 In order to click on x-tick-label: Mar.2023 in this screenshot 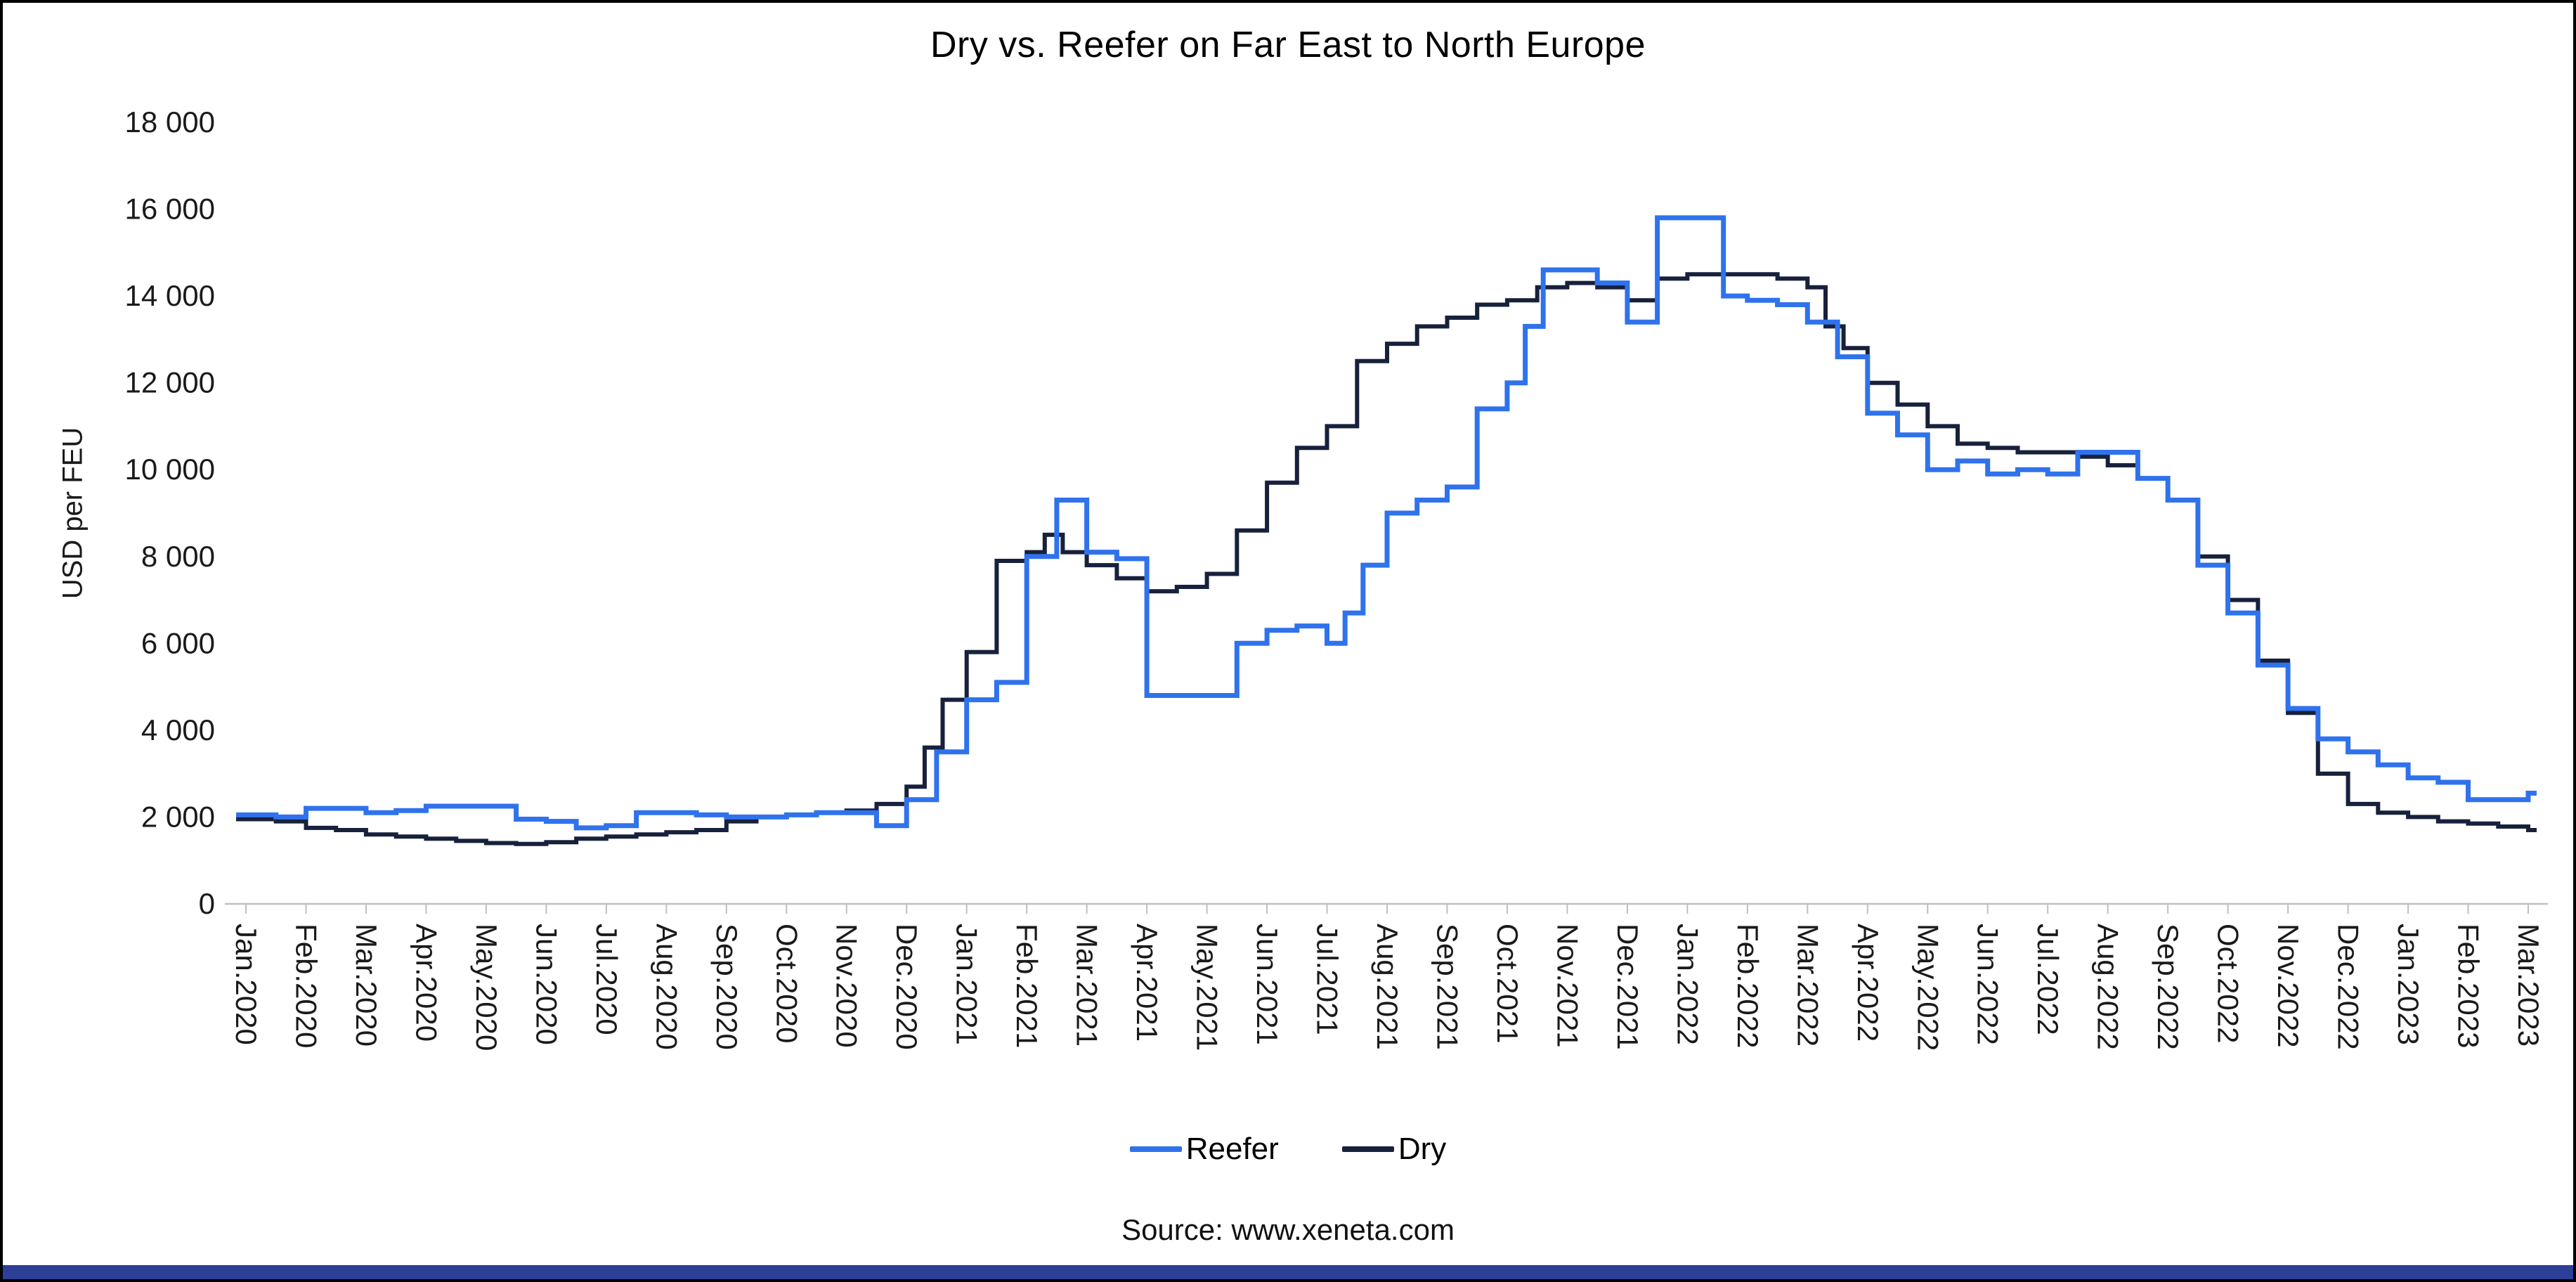, I will do `click(2528, 985)`.